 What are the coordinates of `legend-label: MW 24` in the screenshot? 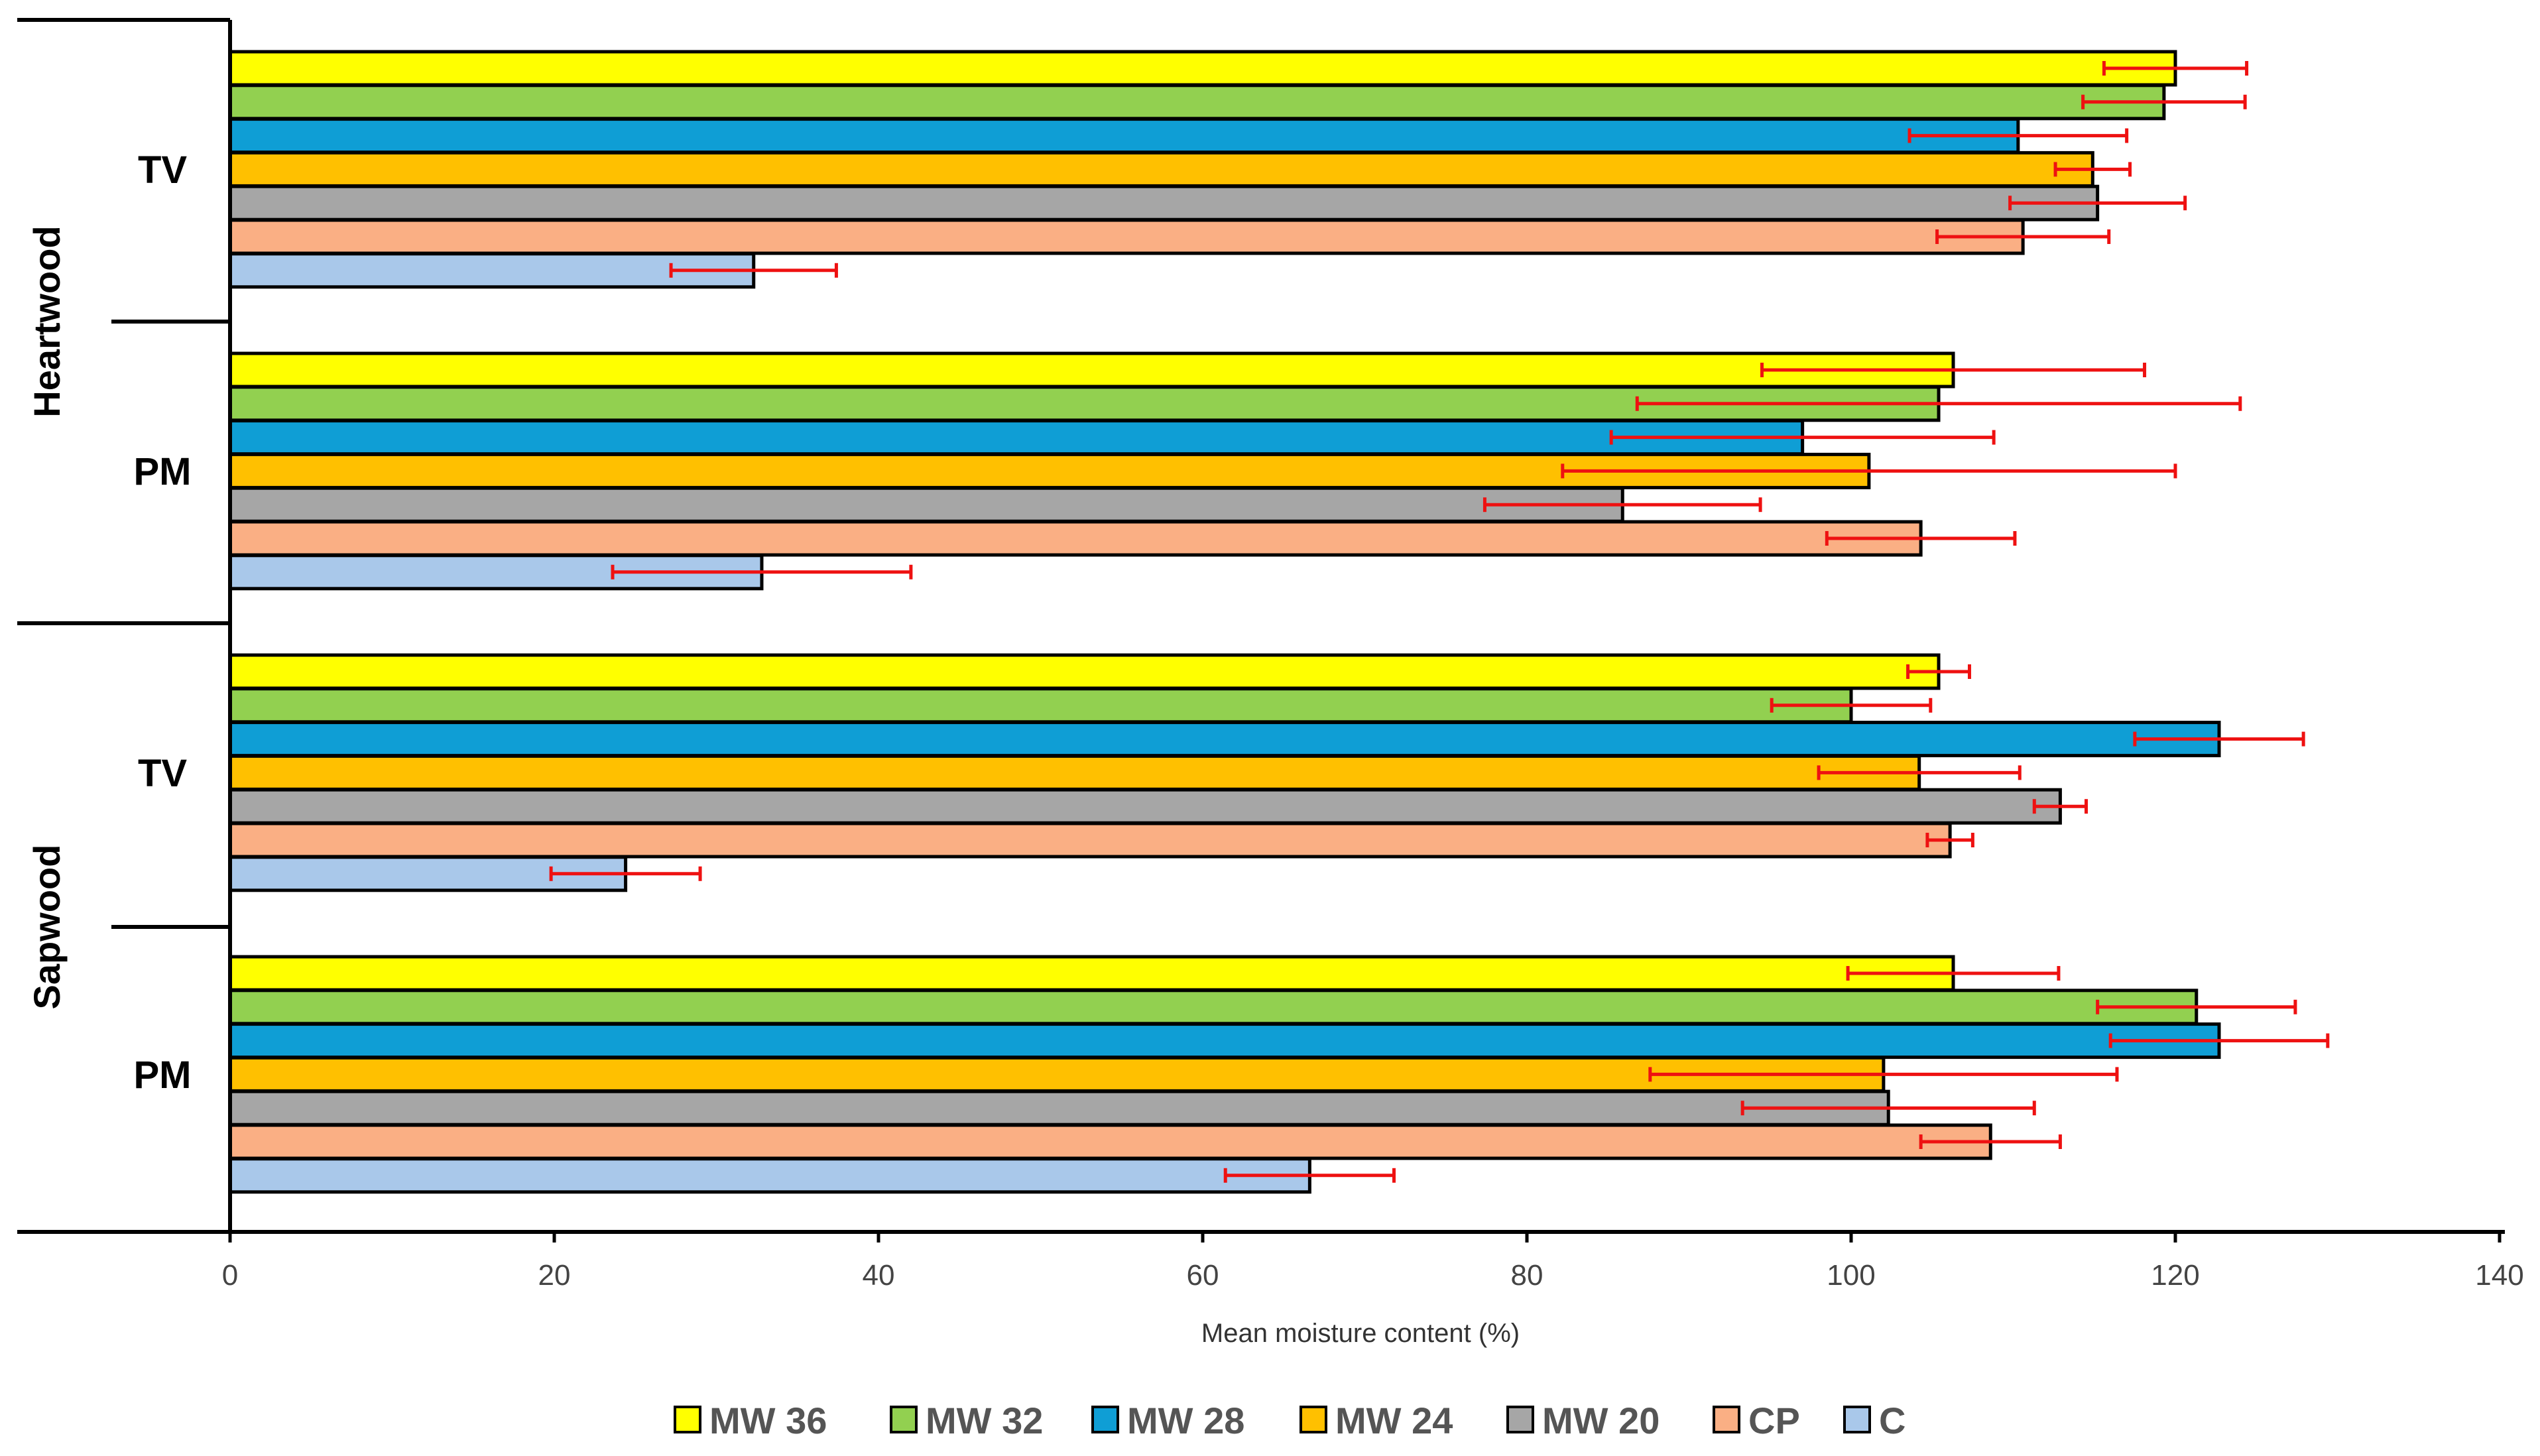 It's located at (1394, 1420).